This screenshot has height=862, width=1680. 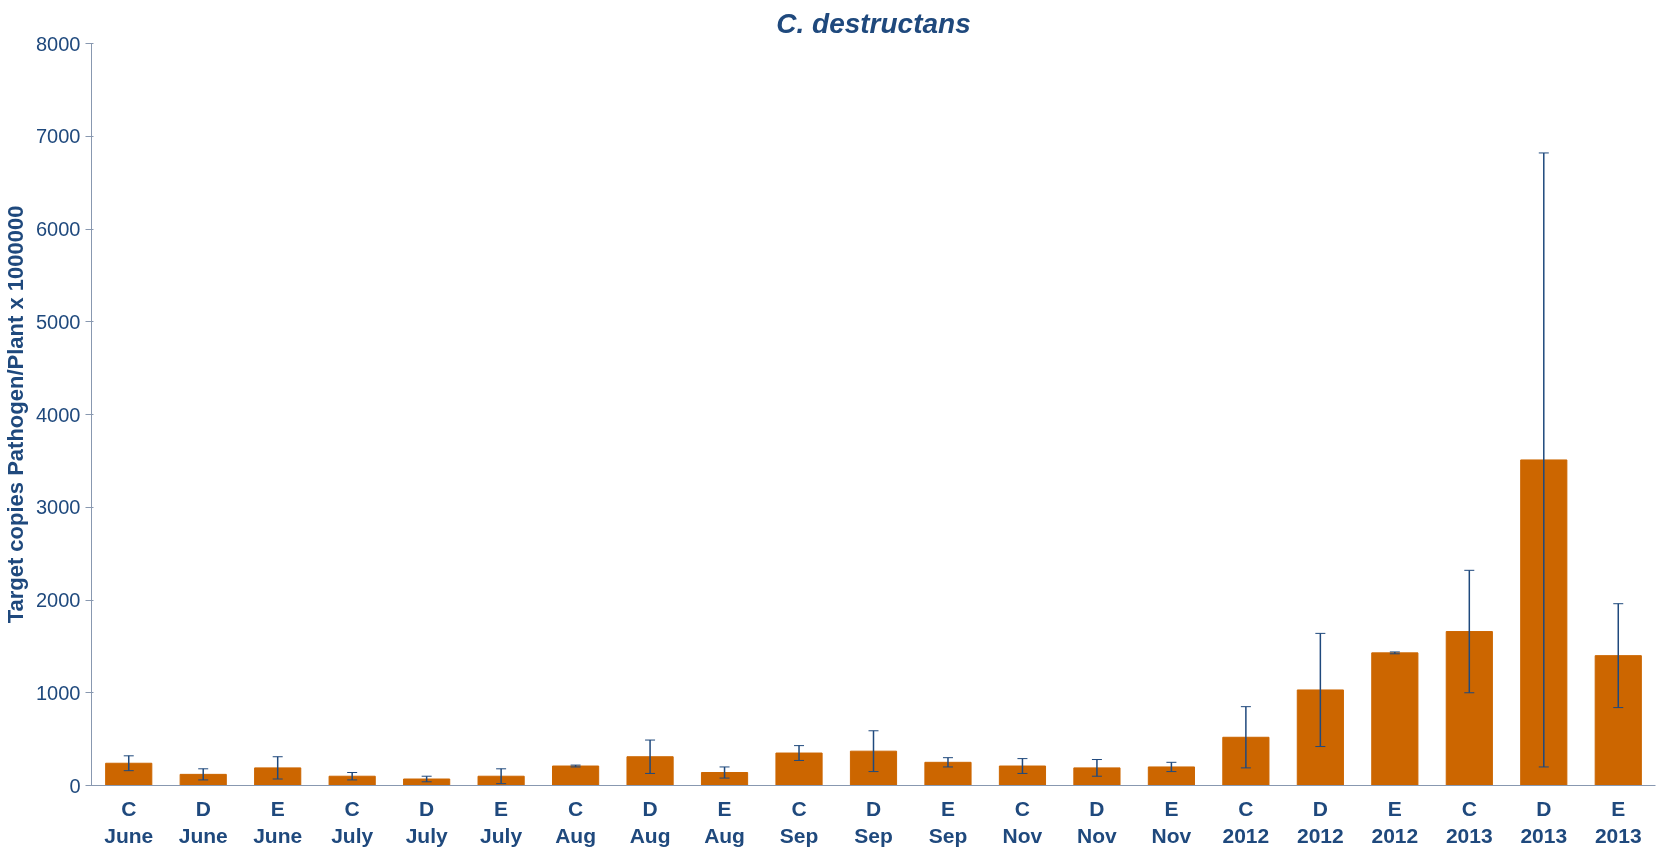 I want to click on y-tick-label: 1000, so click(x=58, y=692).